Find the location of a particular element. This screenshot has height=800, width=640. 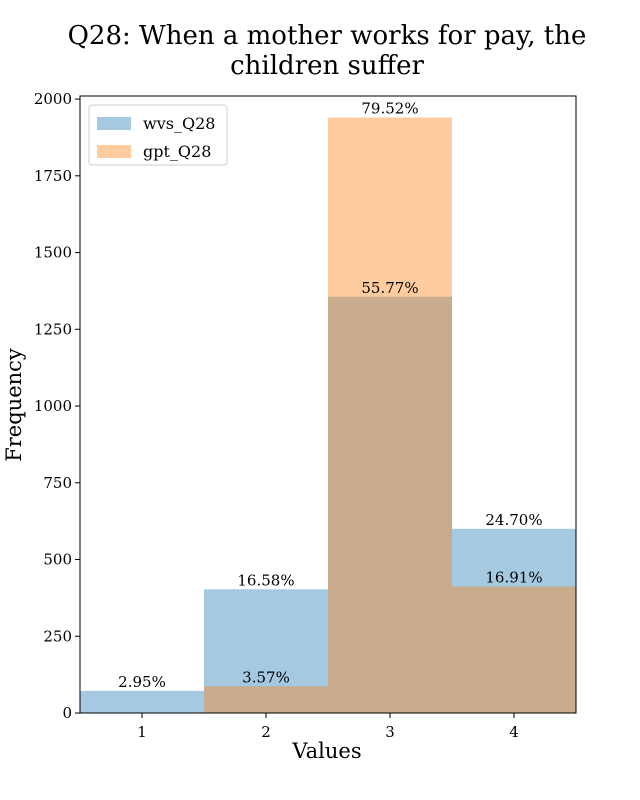

y-tick-label-2000: 2000 is located at coordinates (53, 99).